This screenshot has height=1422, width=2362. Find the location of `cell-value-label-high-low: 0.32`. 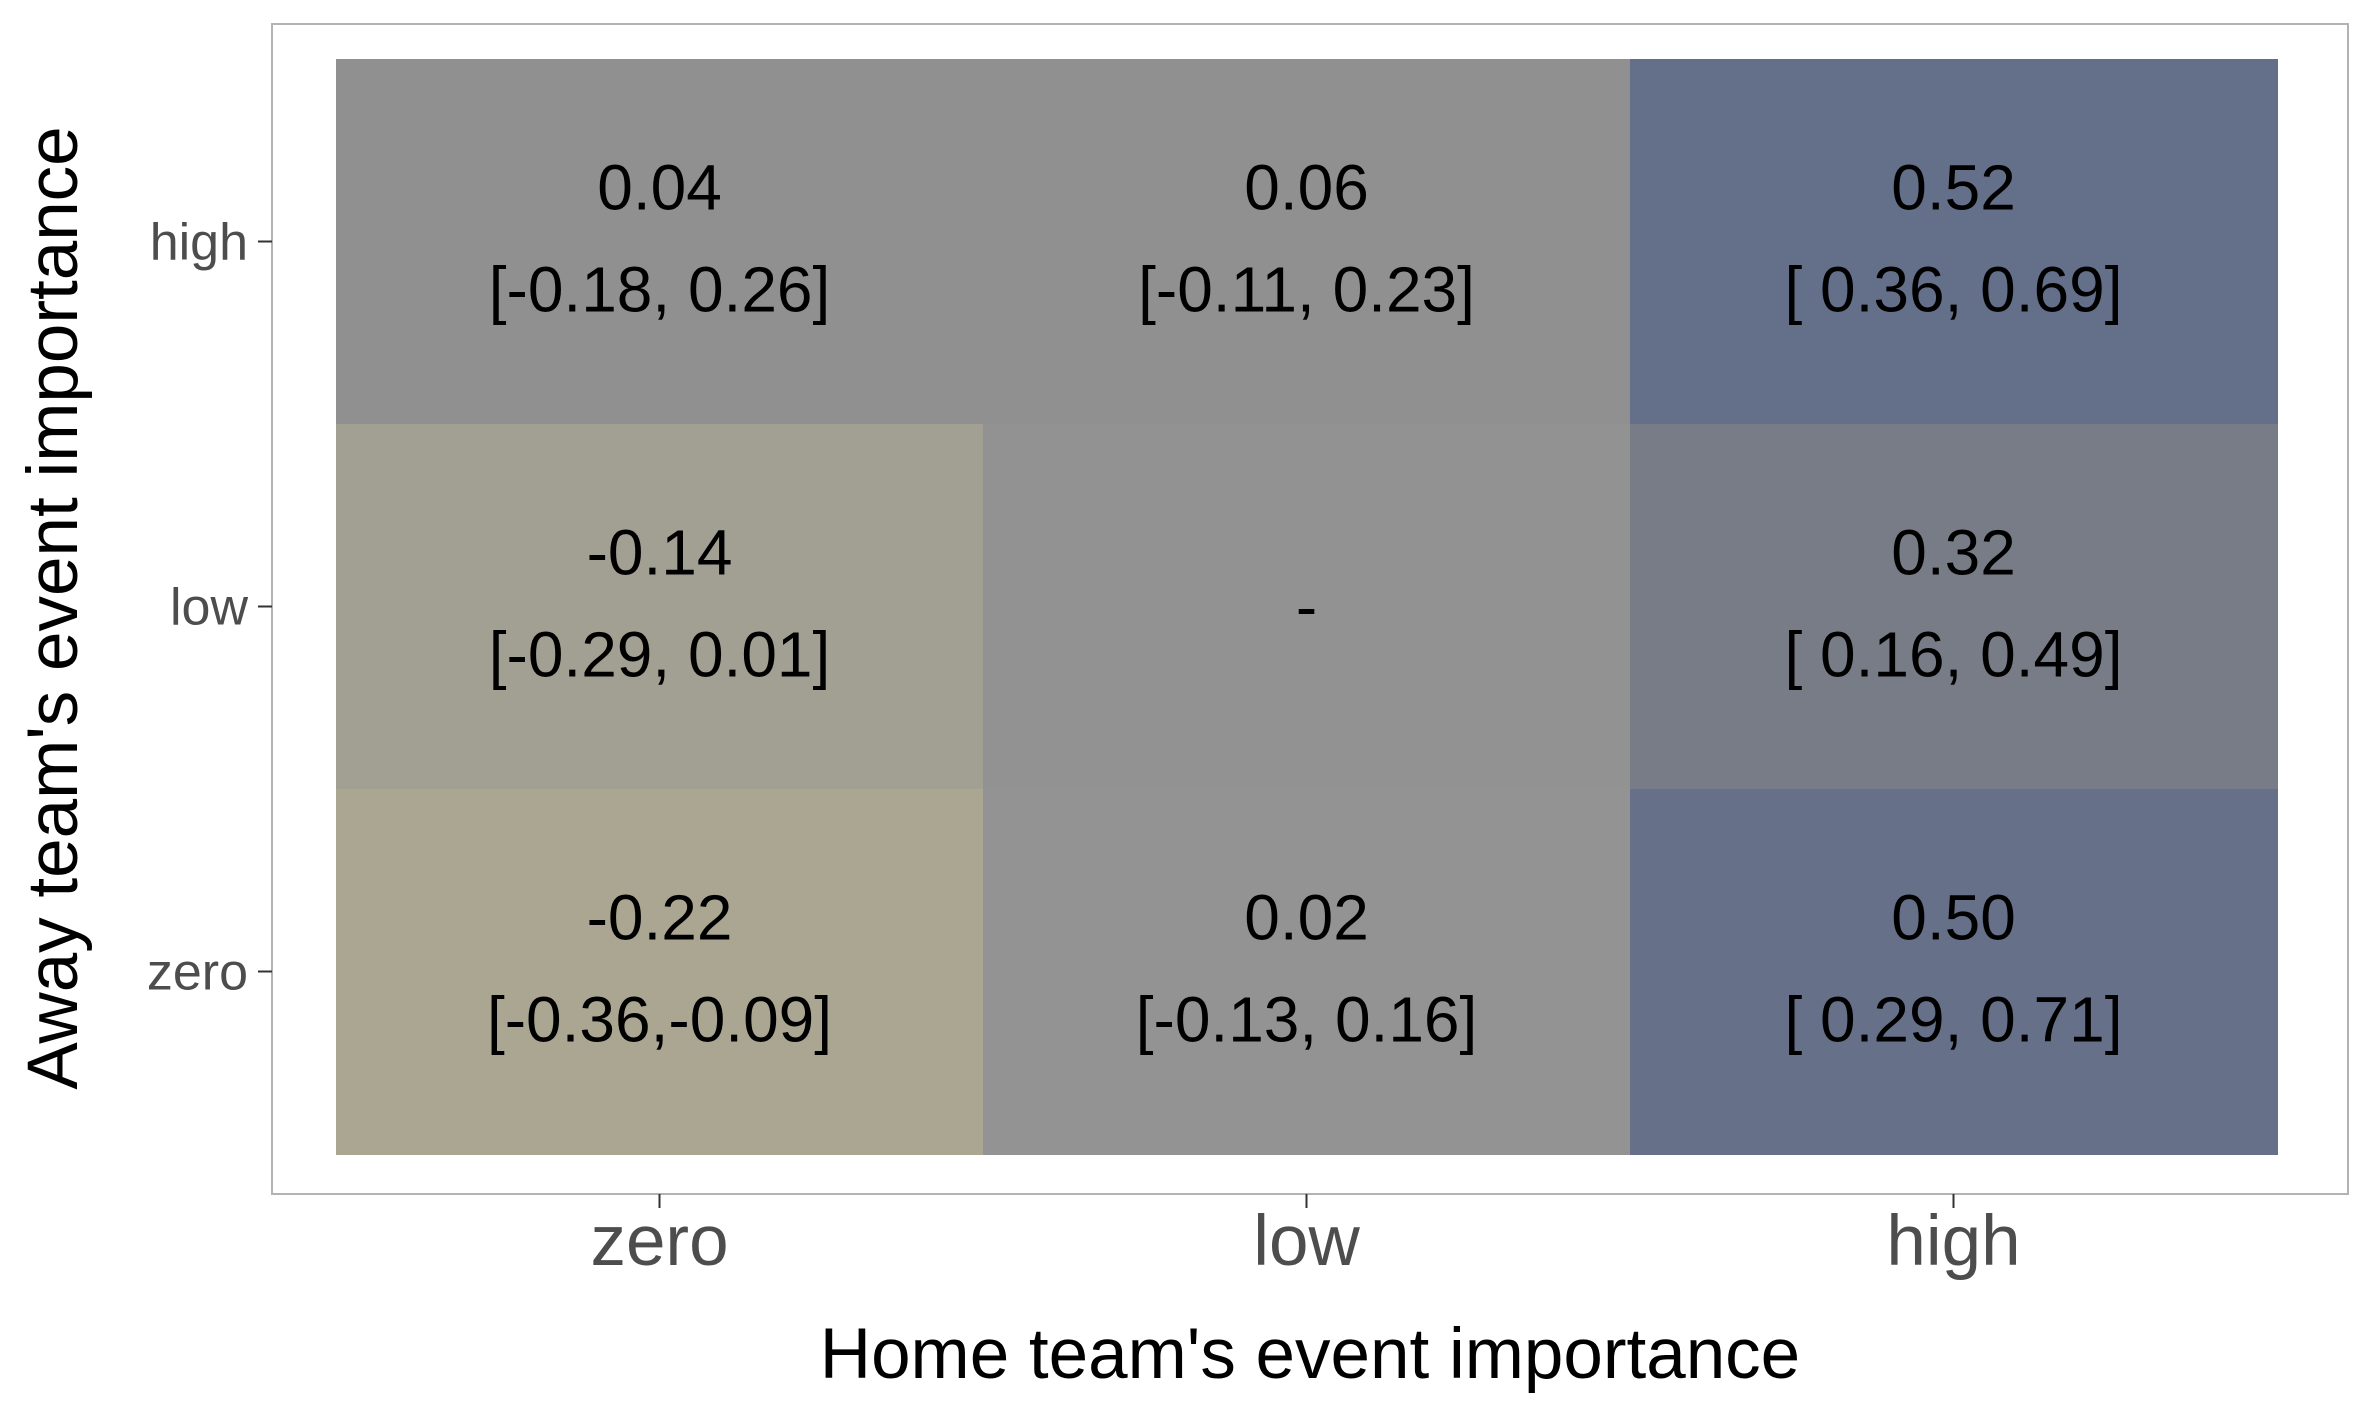

cell-value-label-high-low: 0.32 is located at coordinates (1953, 553).